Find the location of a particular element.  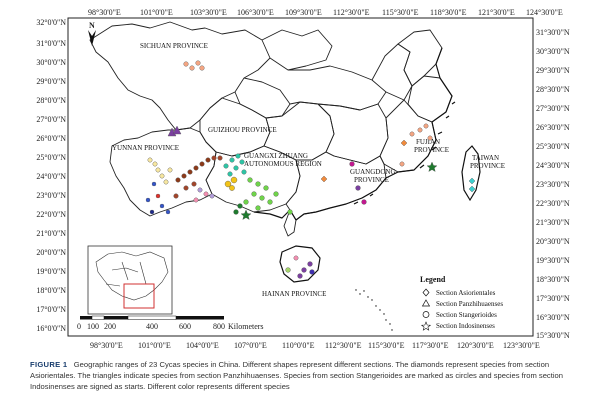

scale-unit-label: Kilometers is located at coordinates (246, 326).